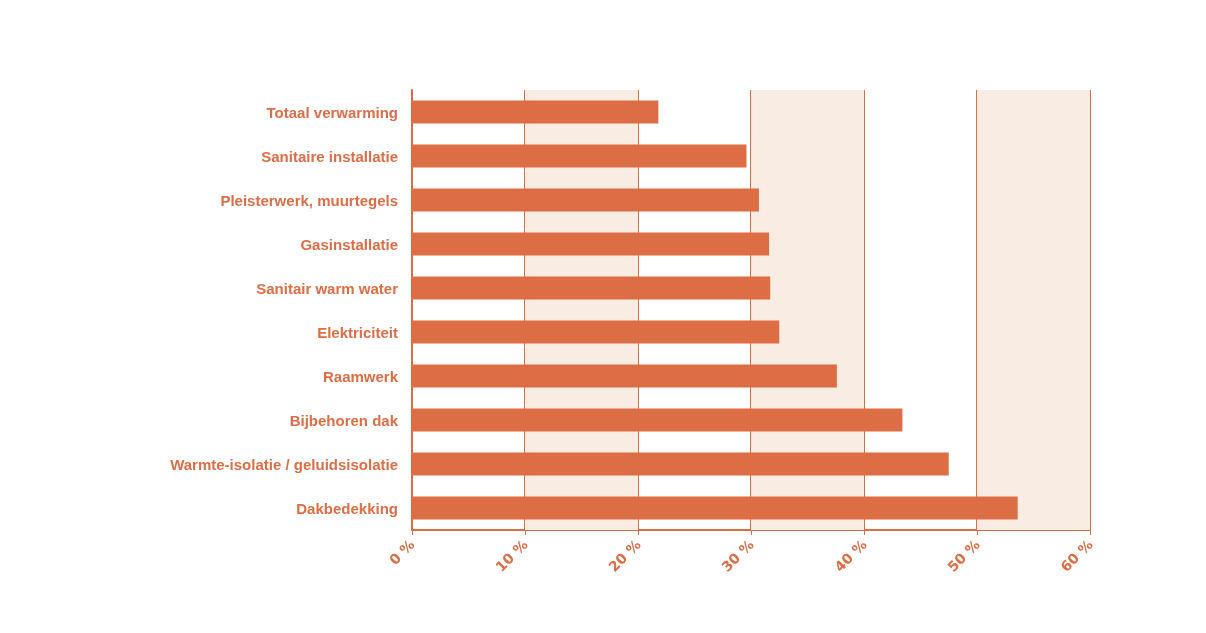  What do you see at coordinates (309, 200) in the screenshot?
I see `y-tick-label: Pleisterwerk, muurtegels` at bounding box center [309, 200].